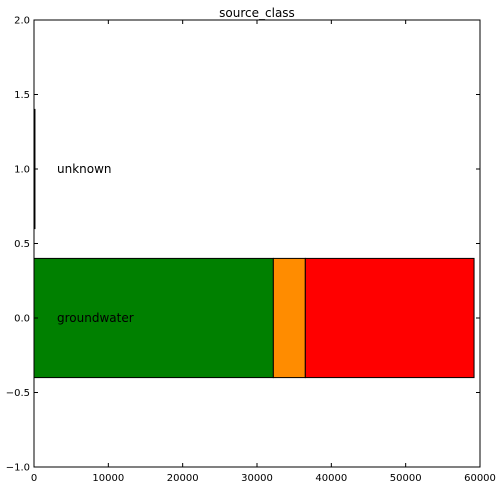 Image resolution: width=502 pixels, height=489 pixels. Describe the element at coordinates (18, 393) in the screenshot. I see `y-tick-label: −0.5` at that location.